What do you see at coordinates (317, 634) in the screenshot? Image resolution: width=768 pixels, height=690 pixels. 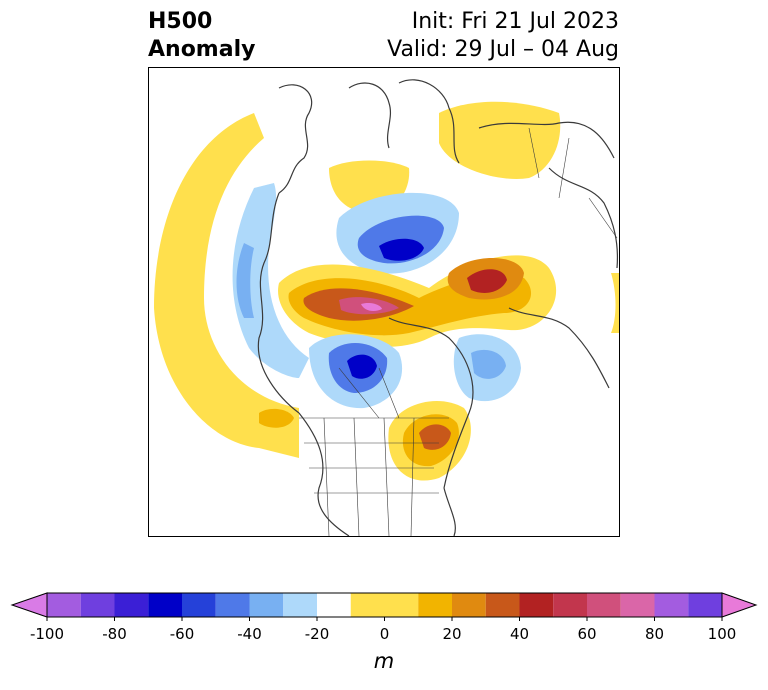 I see `colorbar-tick-label: -20` at bounding box center [317, 634].